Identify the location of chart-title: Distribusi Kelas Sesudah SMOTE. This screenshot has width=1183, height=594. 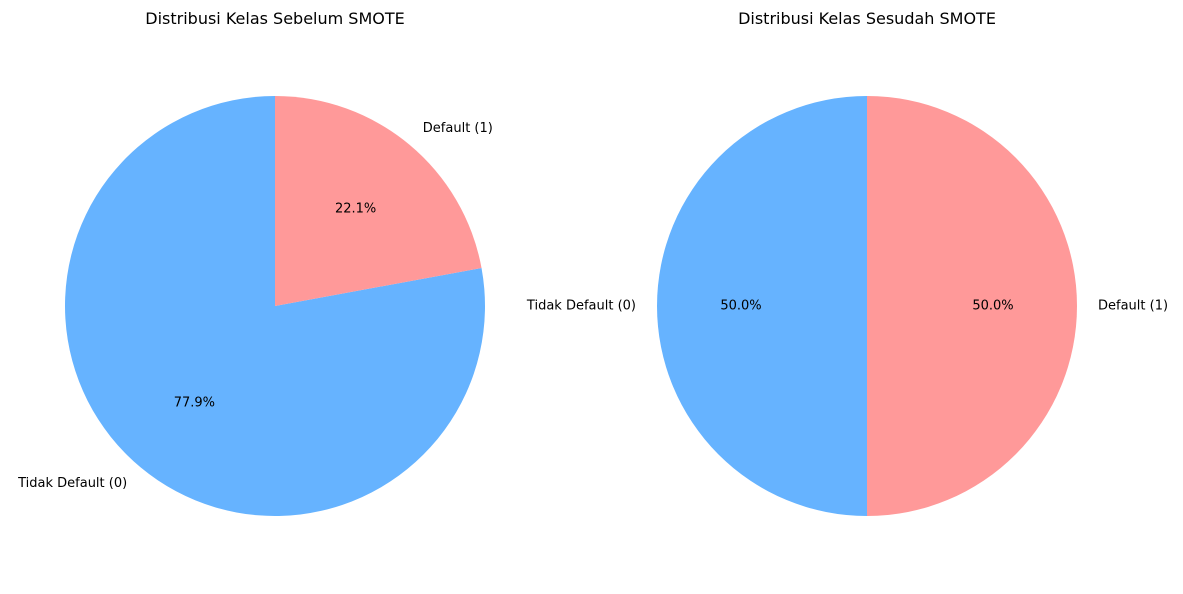
(867, 18).